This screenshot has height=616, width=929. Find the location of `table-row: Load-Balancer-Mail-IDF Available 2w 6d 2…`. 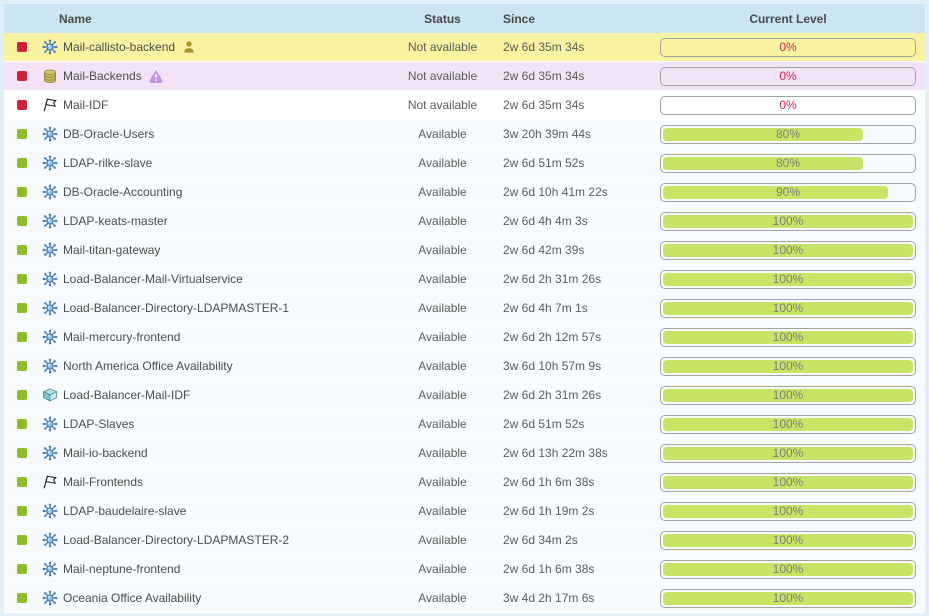

table-row: Load-Balancer-Mail-IDF Available 2w 6d 2… is located at coordinates (464, 395).